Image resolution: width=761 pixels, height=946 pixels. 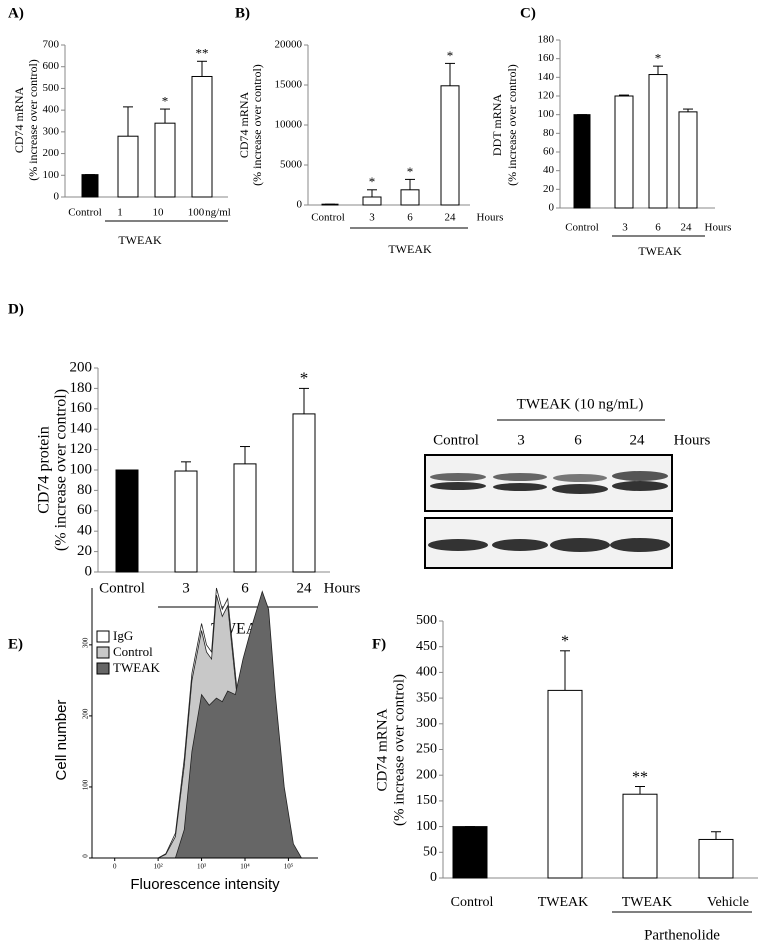 What do you see at coordinates (692, 440) in the screenshot?
I see `lane-unit: Hours` at bounding box center [692, 440].